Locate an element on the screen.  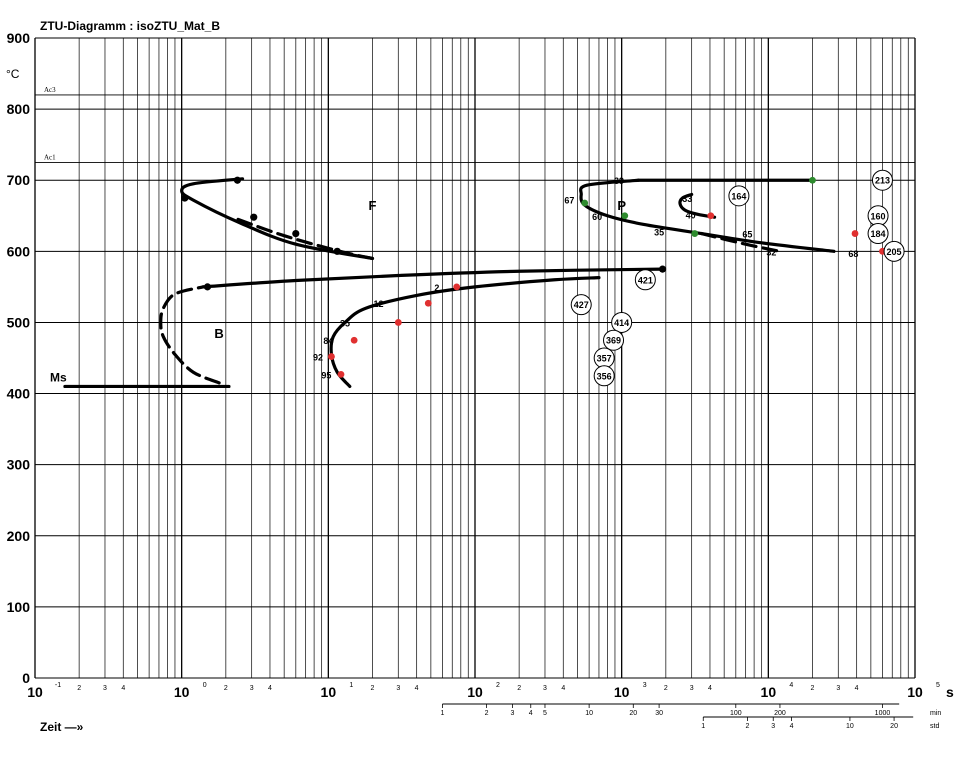
hardness-label: 414 is located at coordinates (621, 323).